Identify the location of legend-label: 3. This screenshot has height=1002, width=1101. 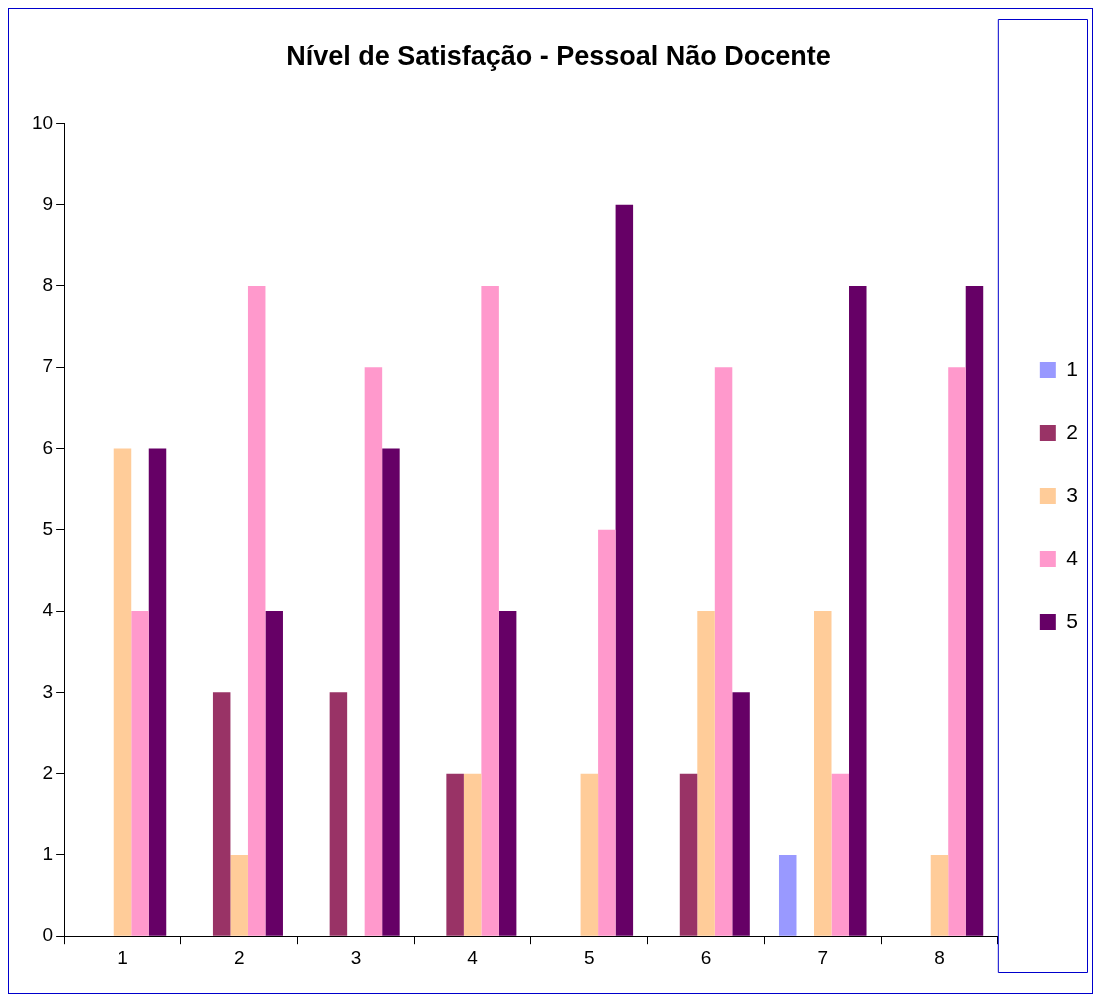
(1072, 494).